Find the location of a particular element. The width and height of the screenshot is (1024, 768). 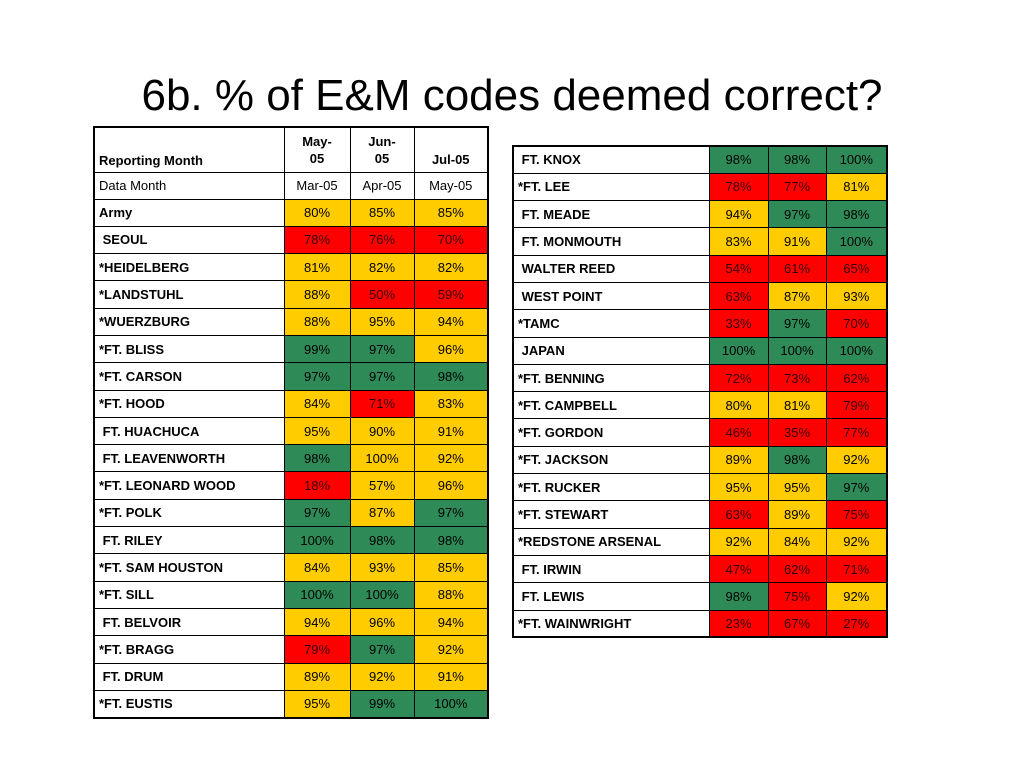

percent-cell-month-3: 65% is located at coordinates (856, 268).